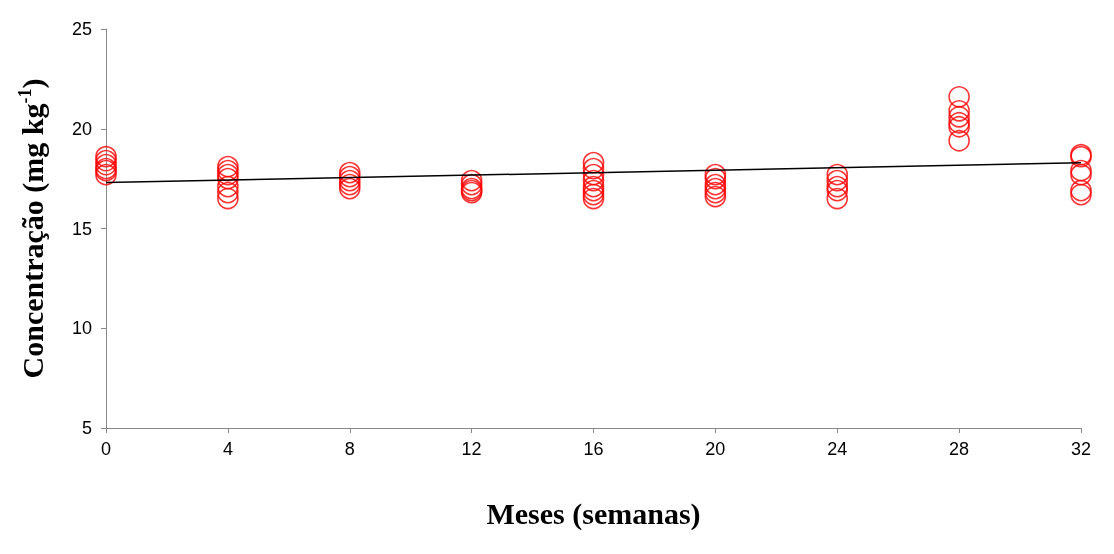  What do you see at coordinates (837, 449) in the screenshot?
I see `x-tick-label: 24` at bounding box center [837, 449].